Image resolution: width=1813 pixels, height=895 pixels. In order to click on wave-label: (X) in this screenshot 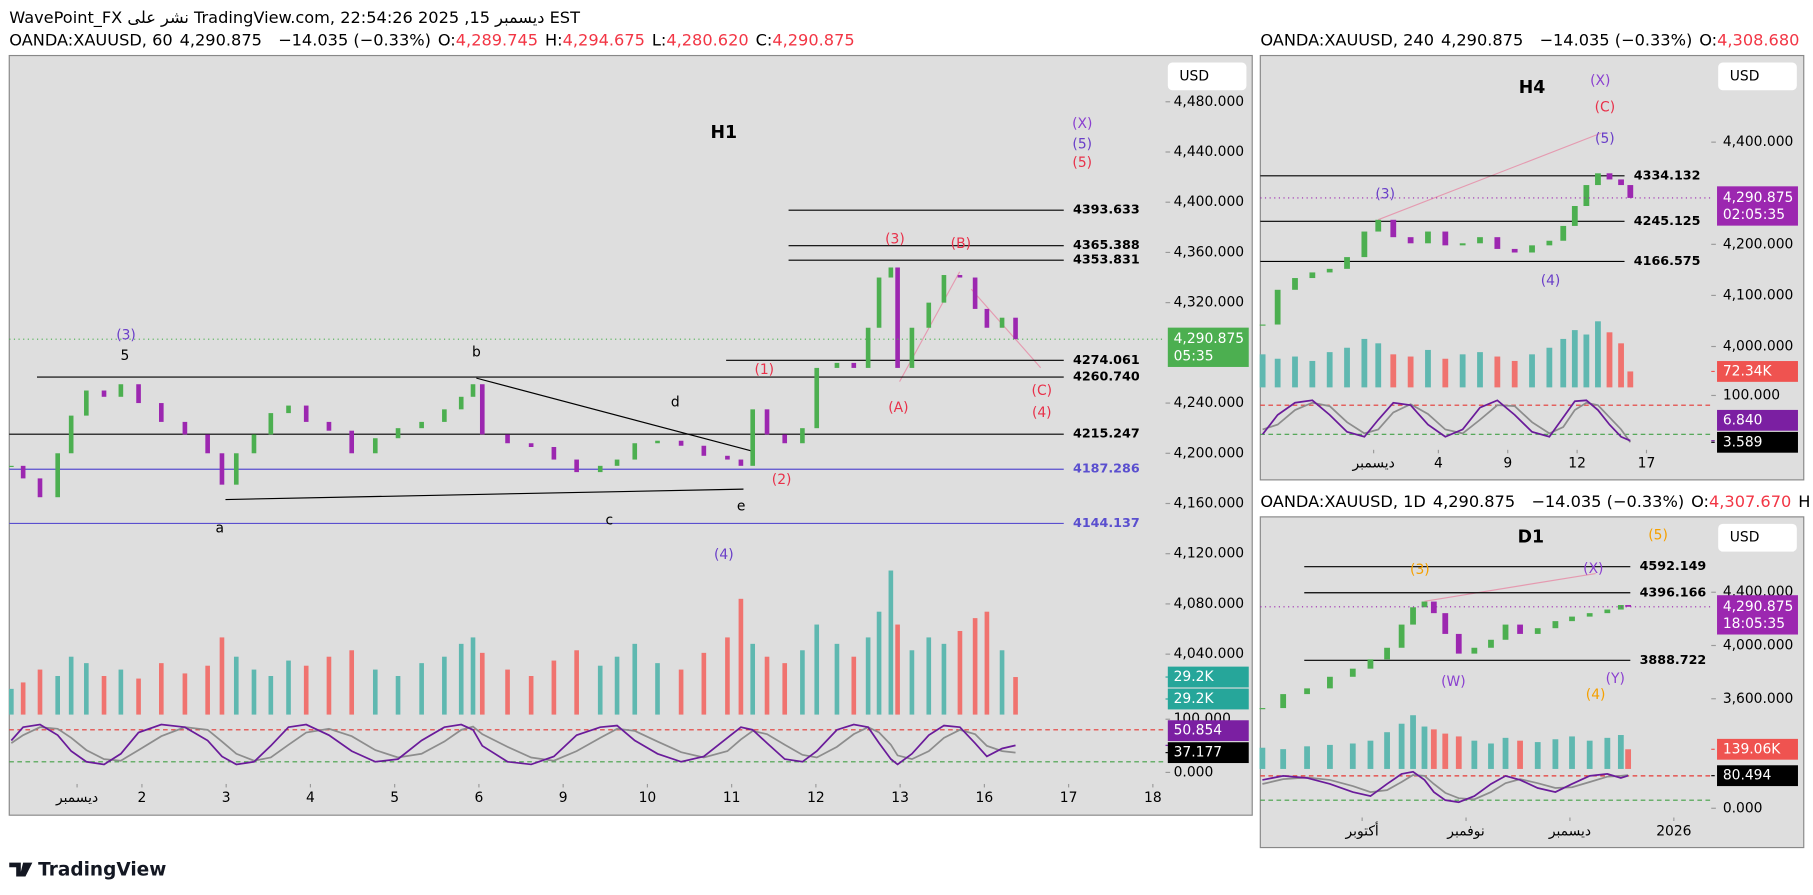, I will do `click(1082, 124)`.